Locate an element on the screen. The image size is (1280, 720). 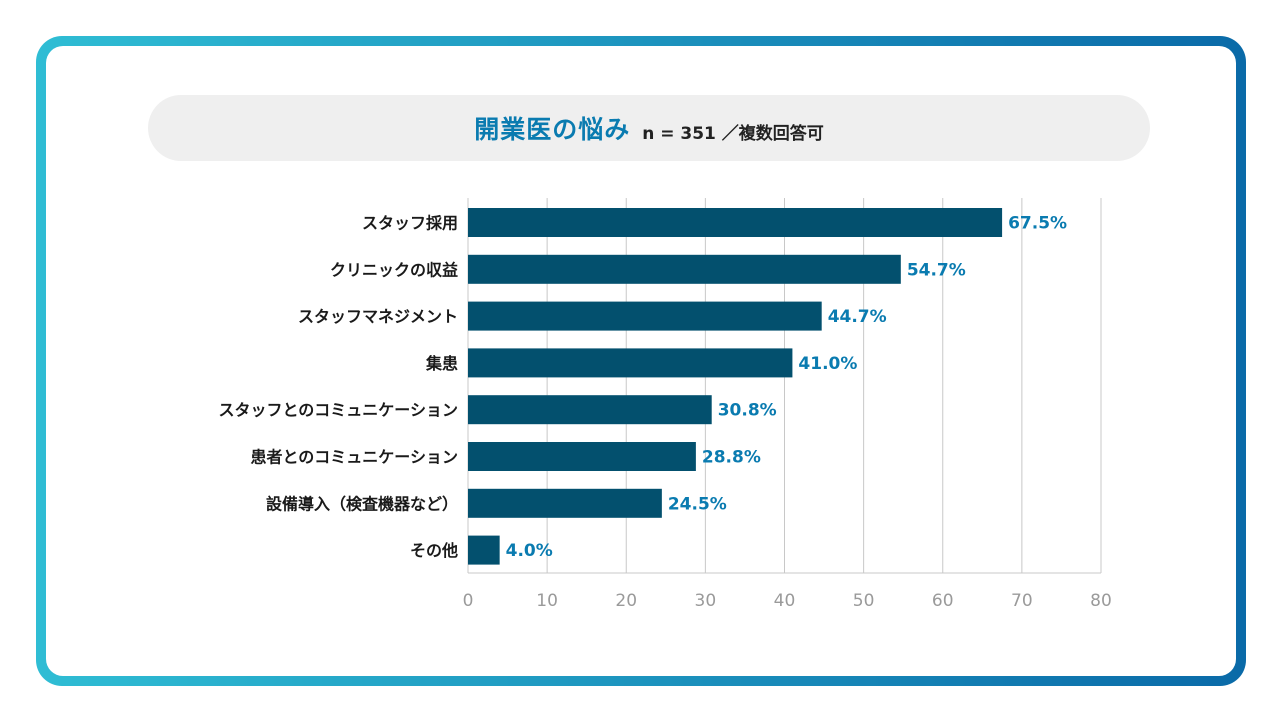
category-label: スタッフマネジメント is located at coordinates (378, 316).